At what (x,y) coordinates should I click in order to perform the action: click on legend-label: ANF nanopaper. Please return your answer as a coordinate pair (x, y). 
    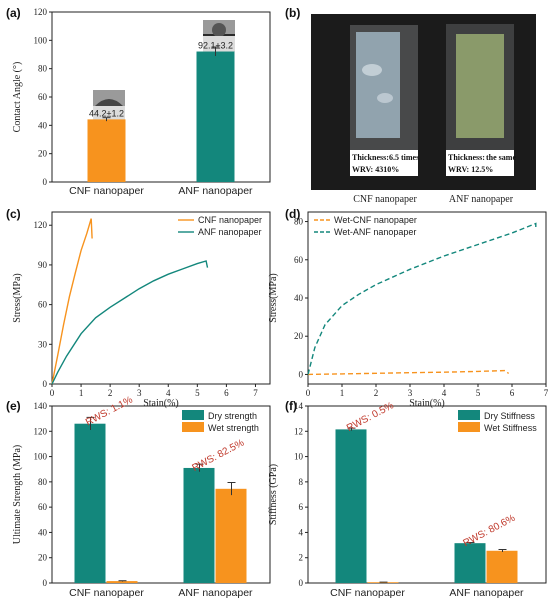
    Looking at the image, I should click on (230, 232).